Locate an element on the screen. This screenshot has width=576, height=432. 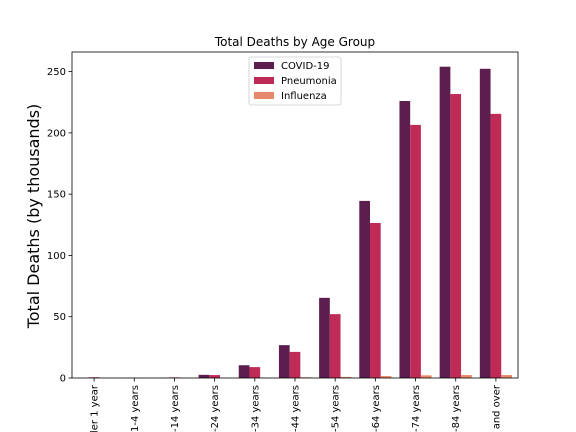
x-tick-label: 25-34 years is located at coordinates (255, 408).